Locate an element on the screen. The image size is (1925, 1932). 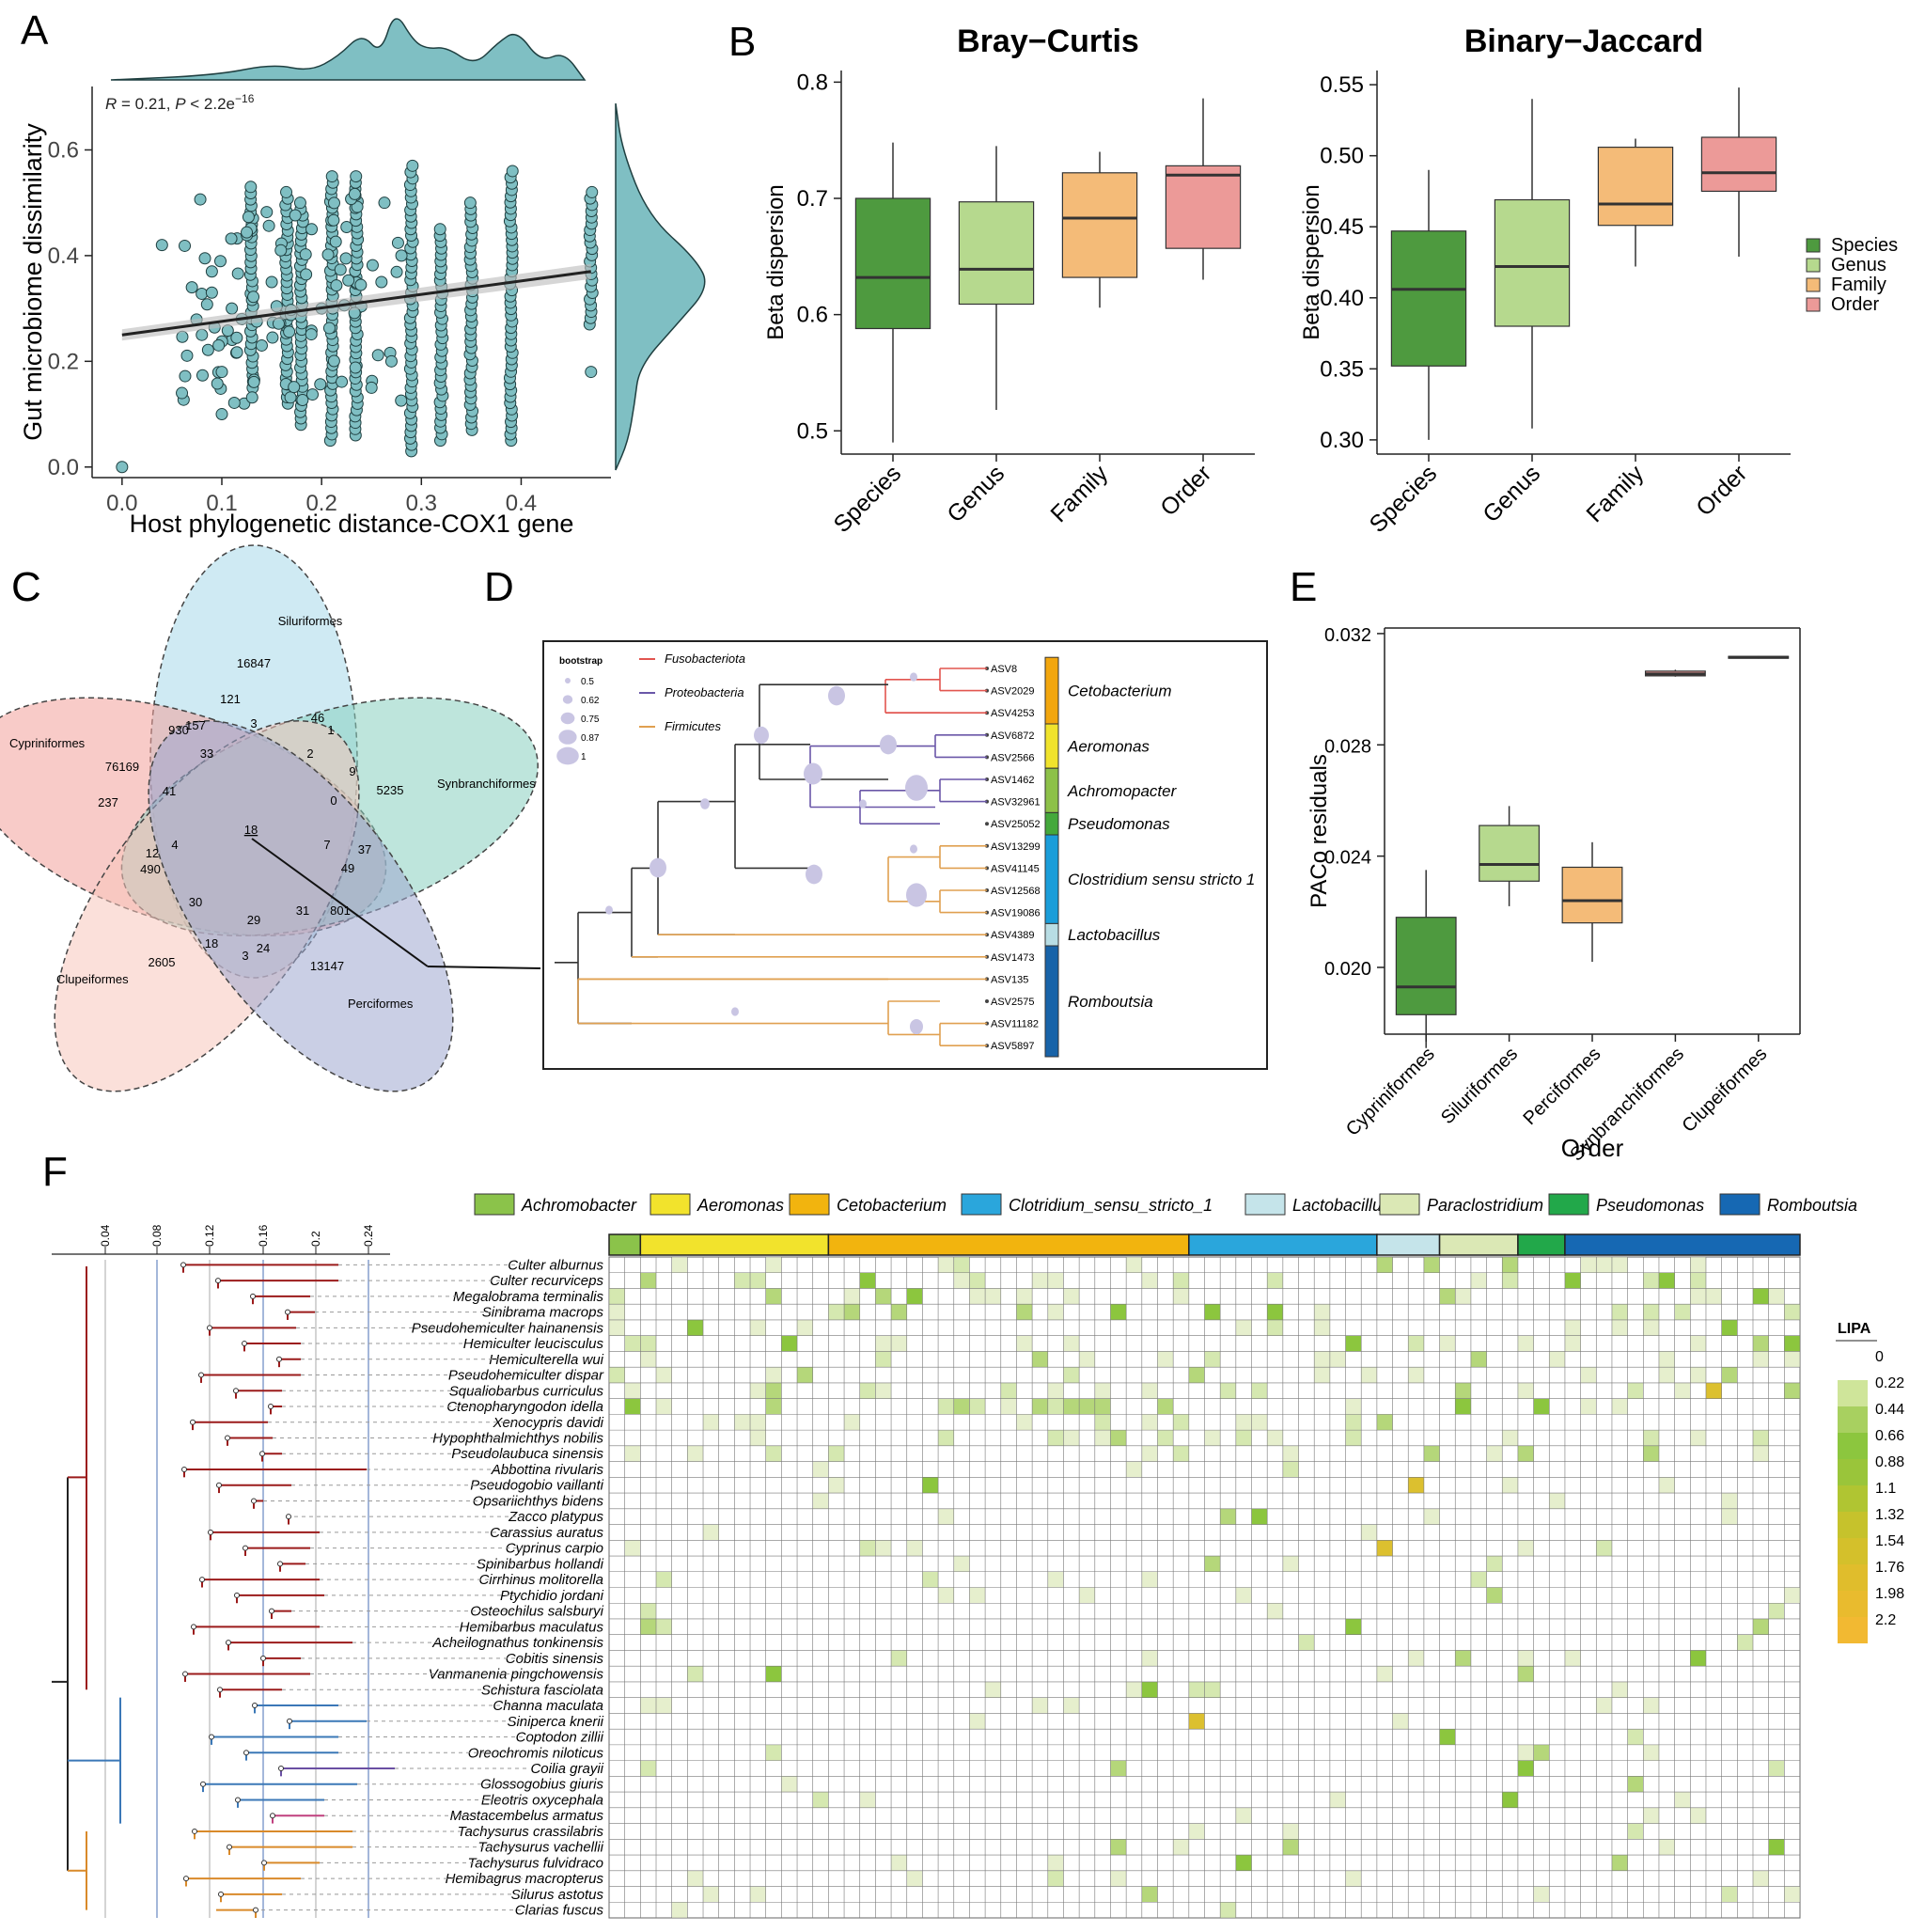
x-tick-label: Family is located at coordinates (1079, 494).